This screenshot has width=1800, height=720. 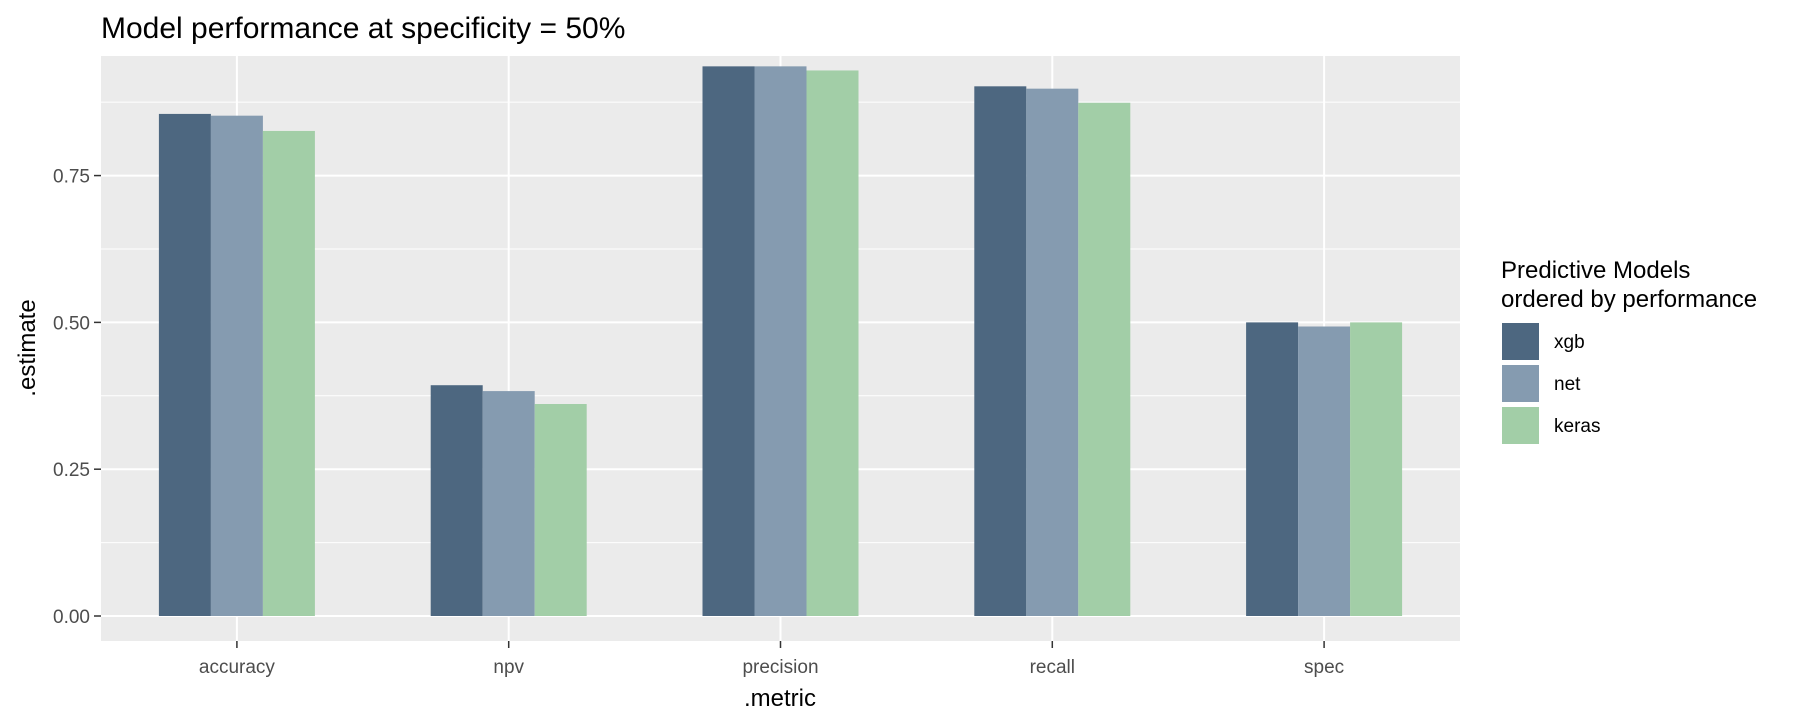 I want to click on y-axis-title: .estimate, so click(x=27, y=347).